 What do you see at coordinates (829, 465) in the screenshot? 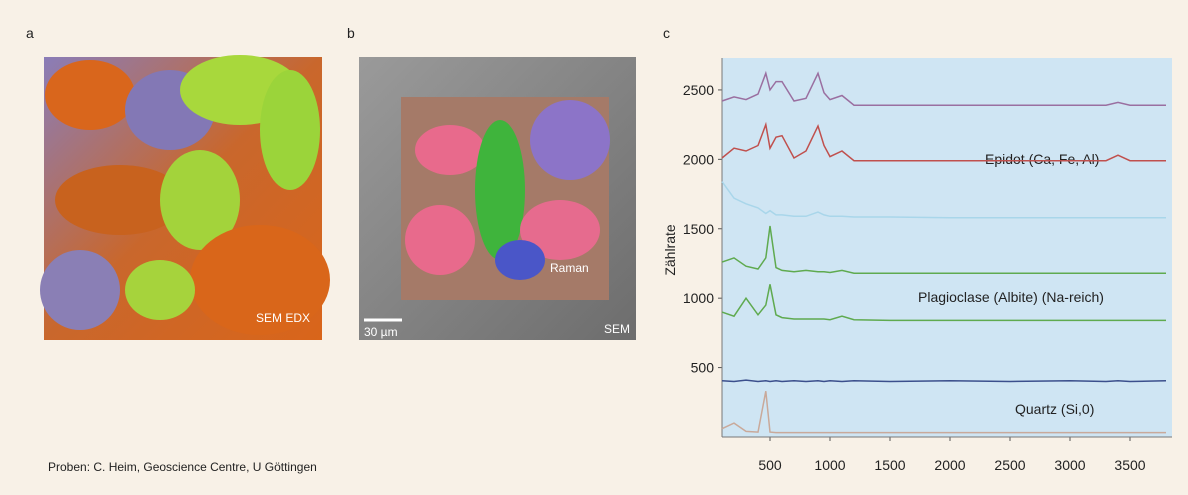
I see `x-tick-label: 1000` at bounding box center [829, 465].